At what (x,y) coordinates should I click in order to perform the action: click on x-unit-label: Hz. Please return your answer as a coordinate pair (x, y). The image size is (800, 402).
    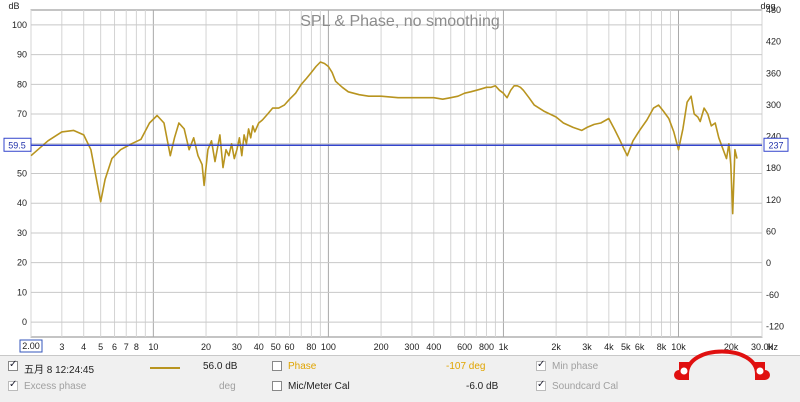
    Looking at the image, I should click on (772, 347).